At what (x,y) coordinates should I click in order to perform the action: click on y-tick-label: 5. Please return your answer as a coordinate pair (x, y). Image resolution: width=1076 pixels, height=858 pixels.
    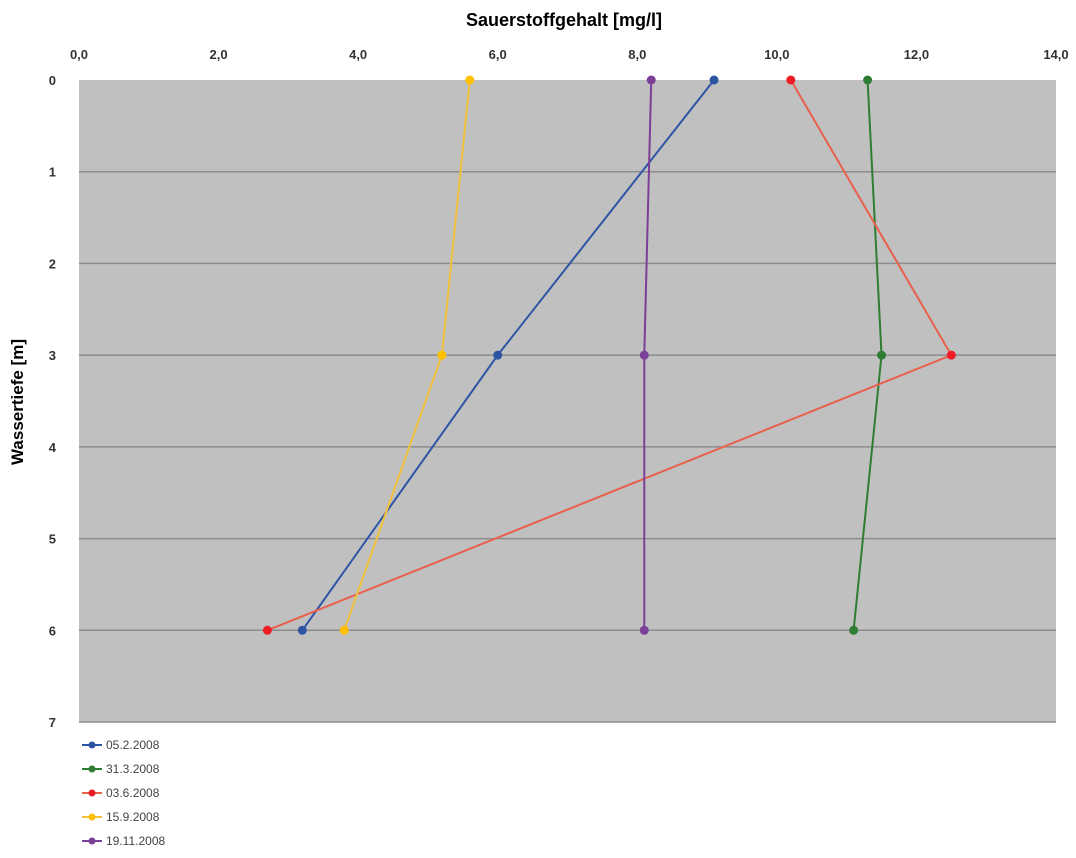
    Looking at the image, I should click on (52, 539).